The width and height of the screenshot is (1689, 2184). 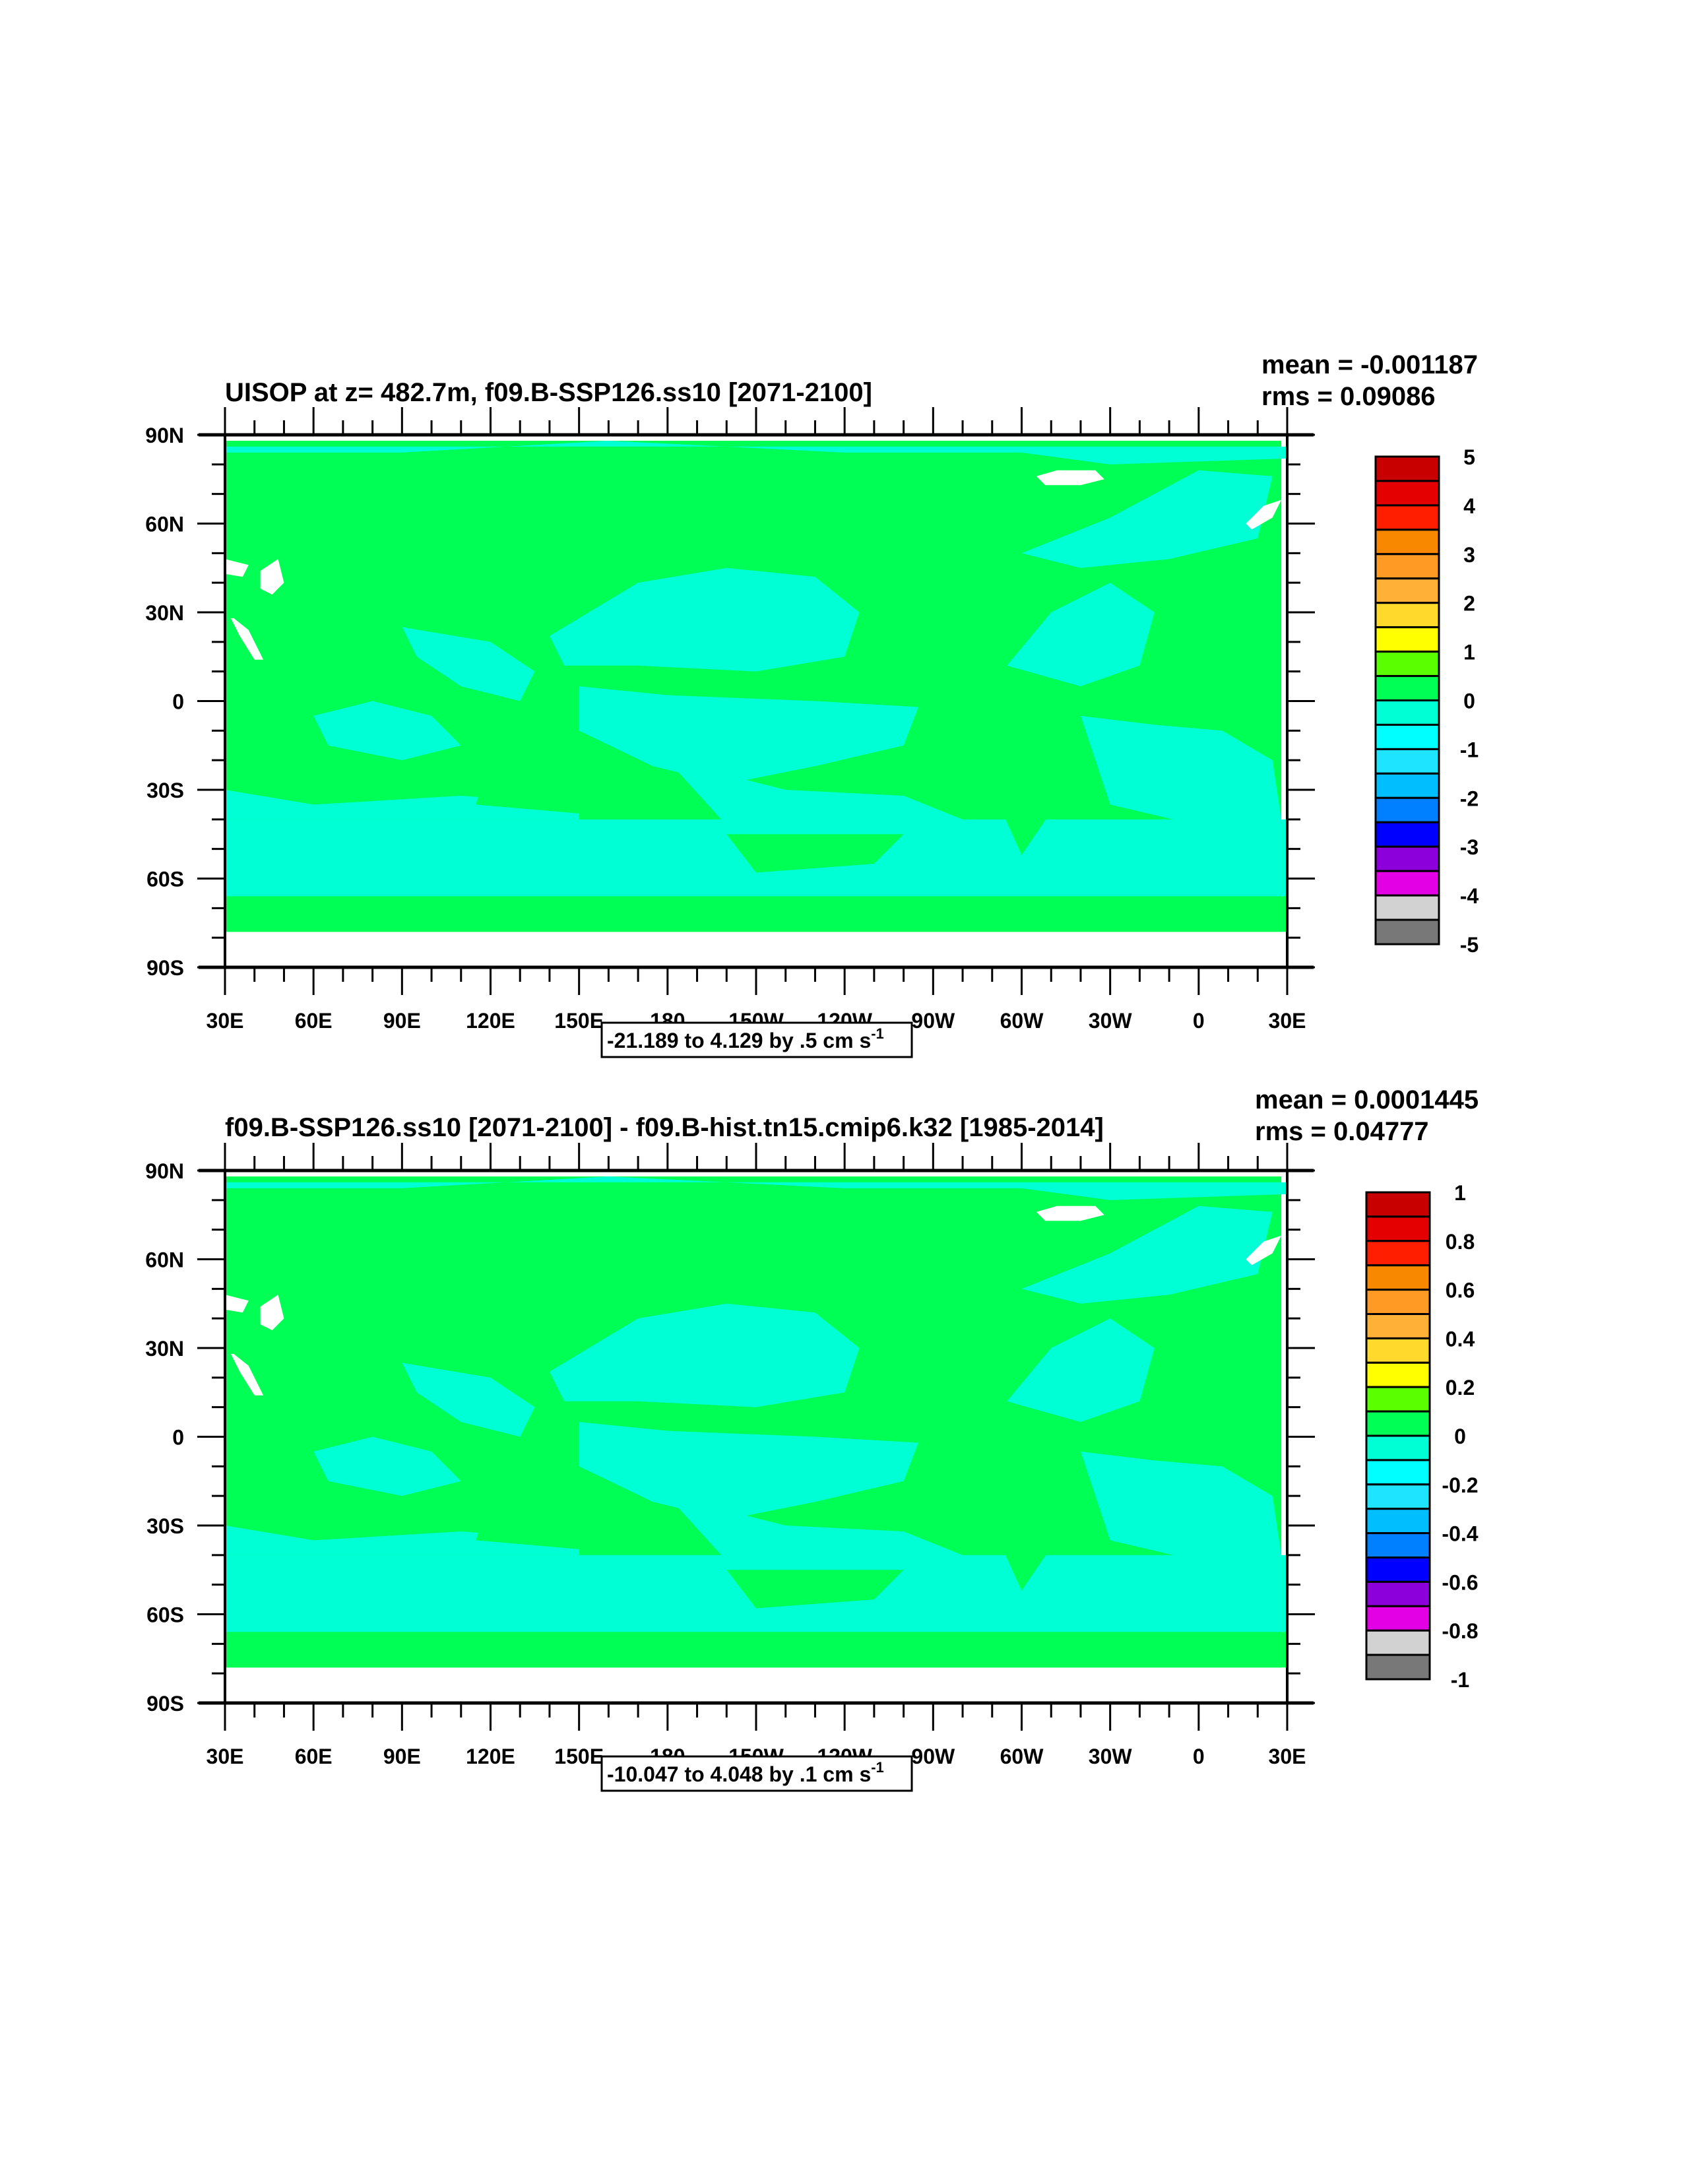 I want to click on colorbar-label: -3, so click(x=1469, y=847).